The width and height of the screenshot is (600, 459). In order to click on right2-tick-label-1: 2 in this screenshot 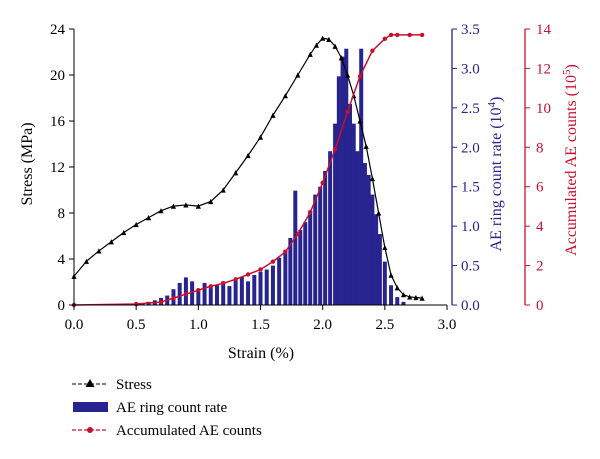, I will do `click(540, 267)`.